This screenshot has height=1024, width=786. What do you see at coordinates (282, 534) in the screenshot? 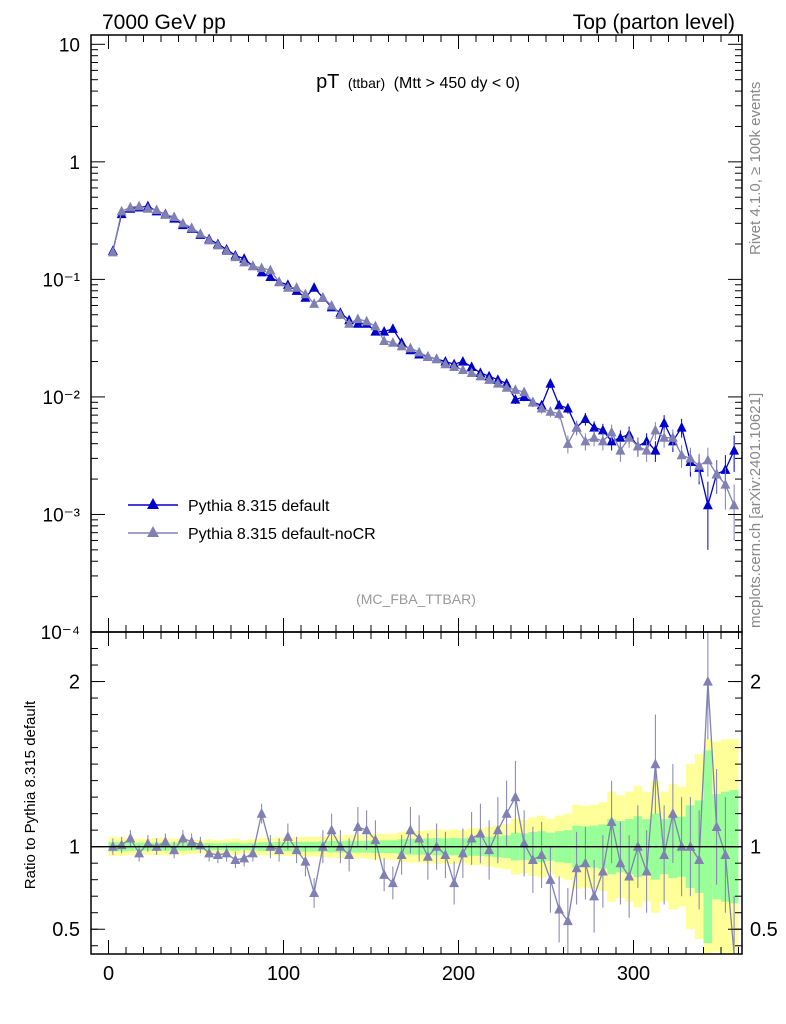
I see `legend-label-nocr: Pythia 8.315 default-noCR` at bounding box center [282, 534].